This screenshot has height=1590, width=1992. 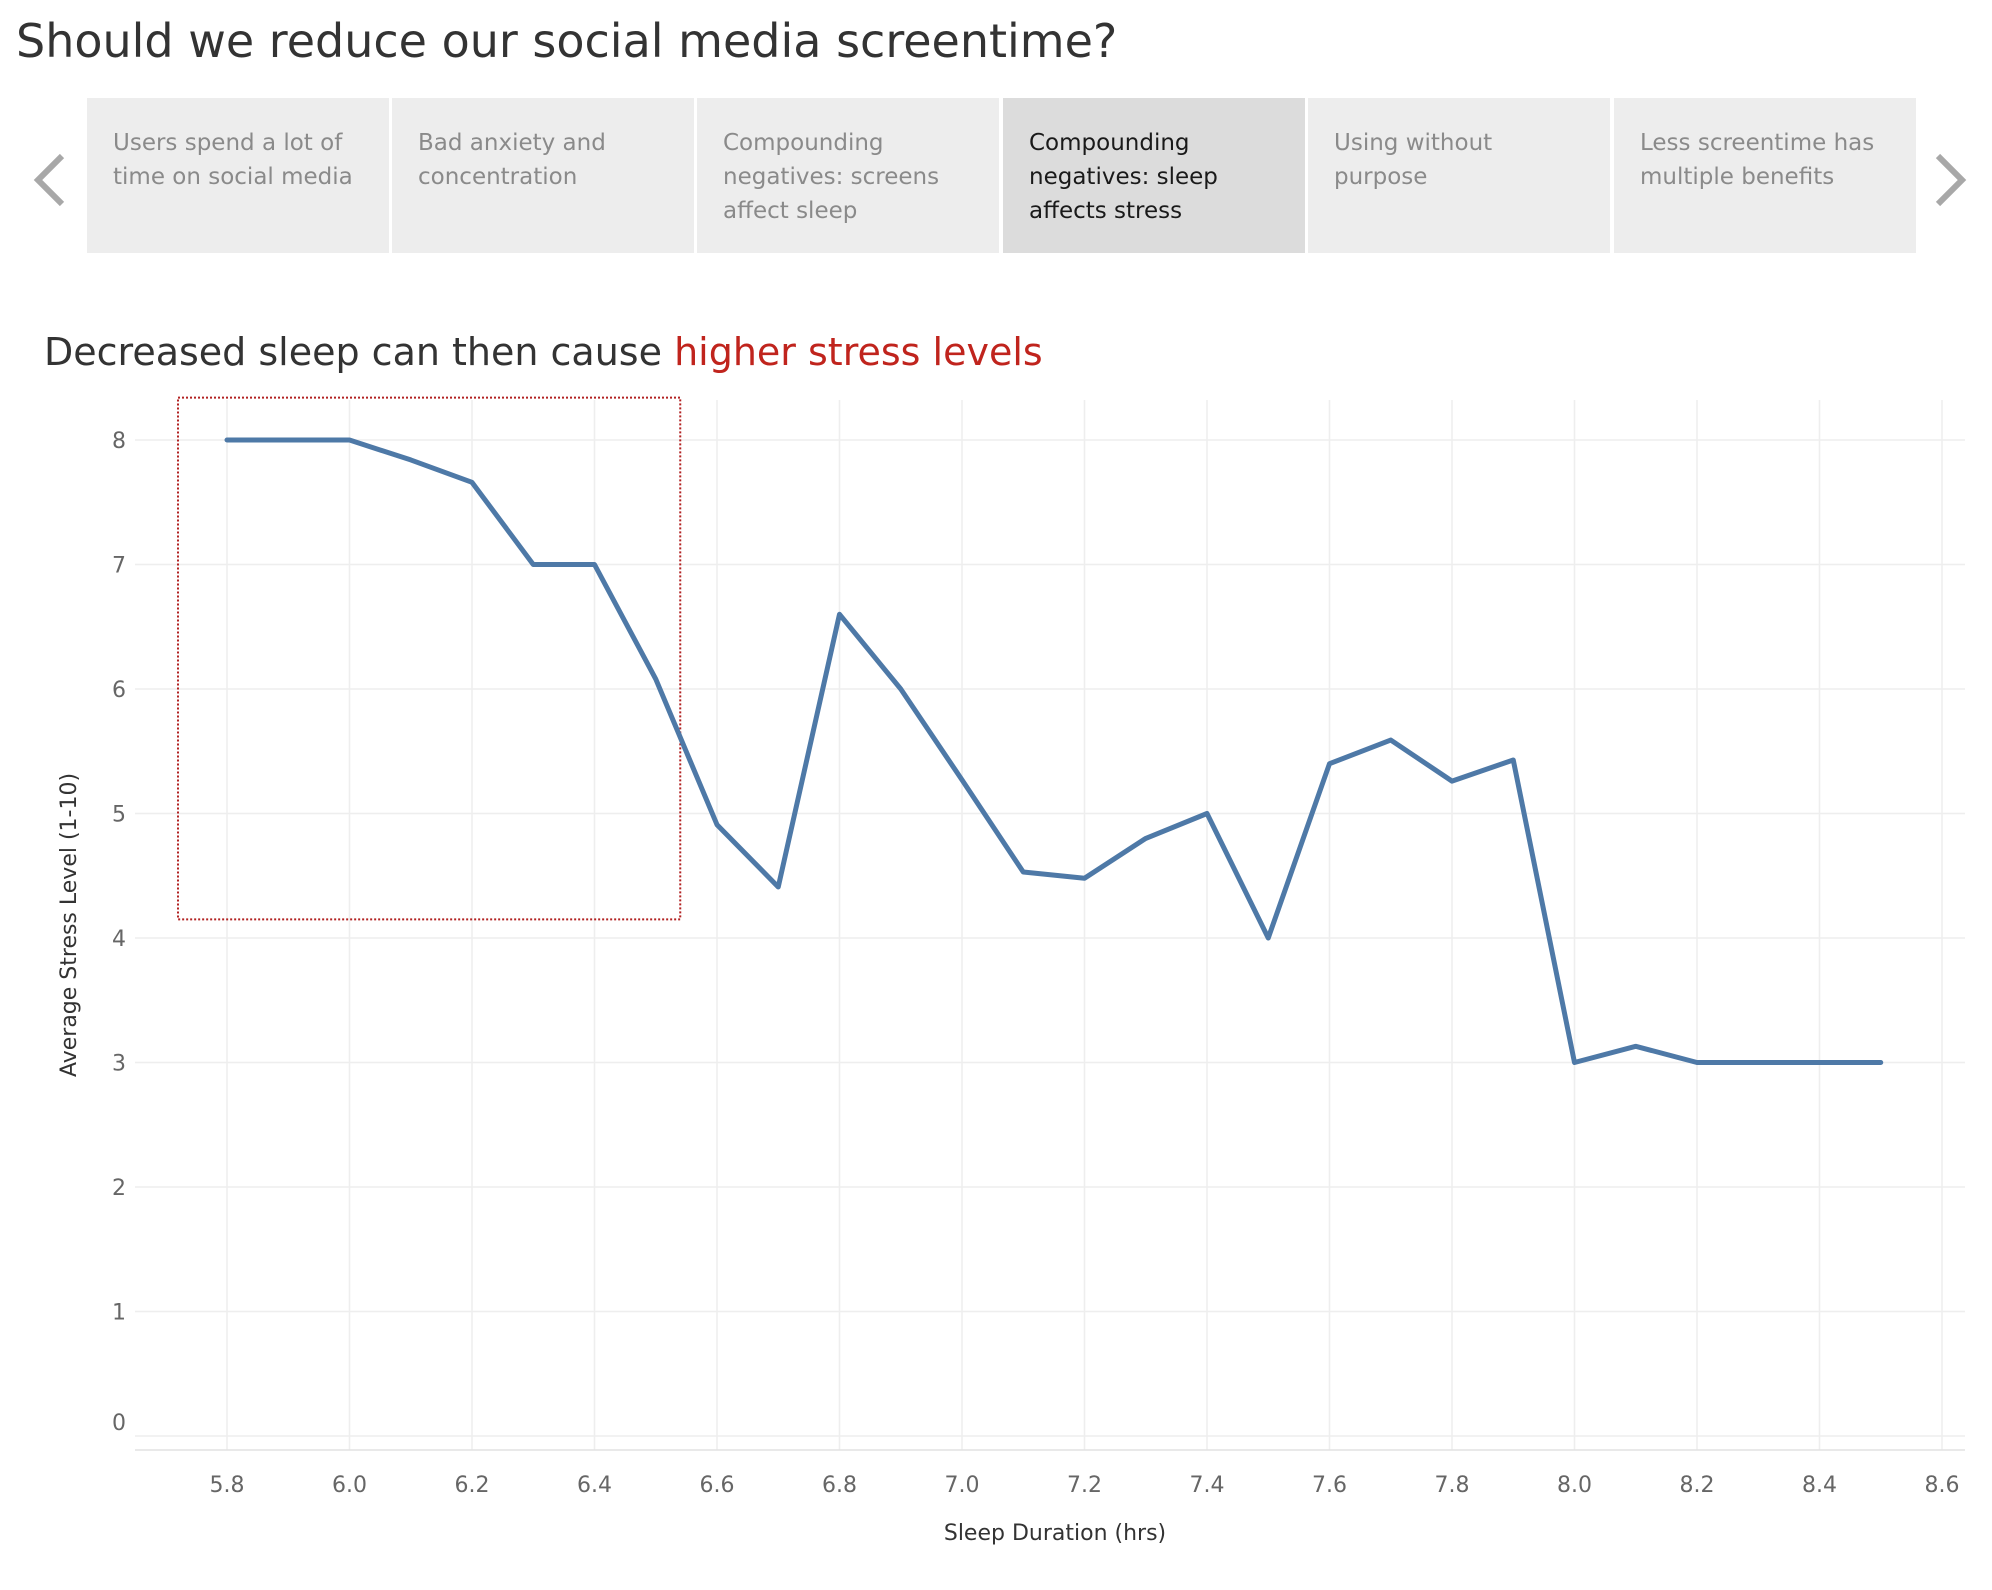 What do you see at coordinates (839, 1485) in the screenshot?
I see `x-tick-label: 6.8` at bounding box center [839, 1485].